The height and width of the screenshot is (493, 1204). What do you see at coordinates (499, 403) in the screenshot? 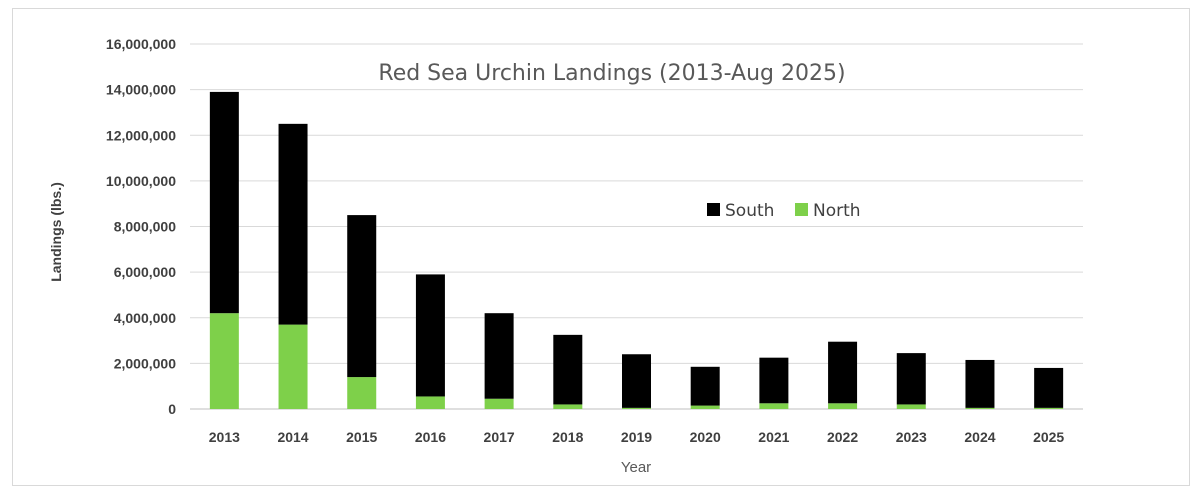
I see `bar-north-2017` at bounding box center [499, 403].